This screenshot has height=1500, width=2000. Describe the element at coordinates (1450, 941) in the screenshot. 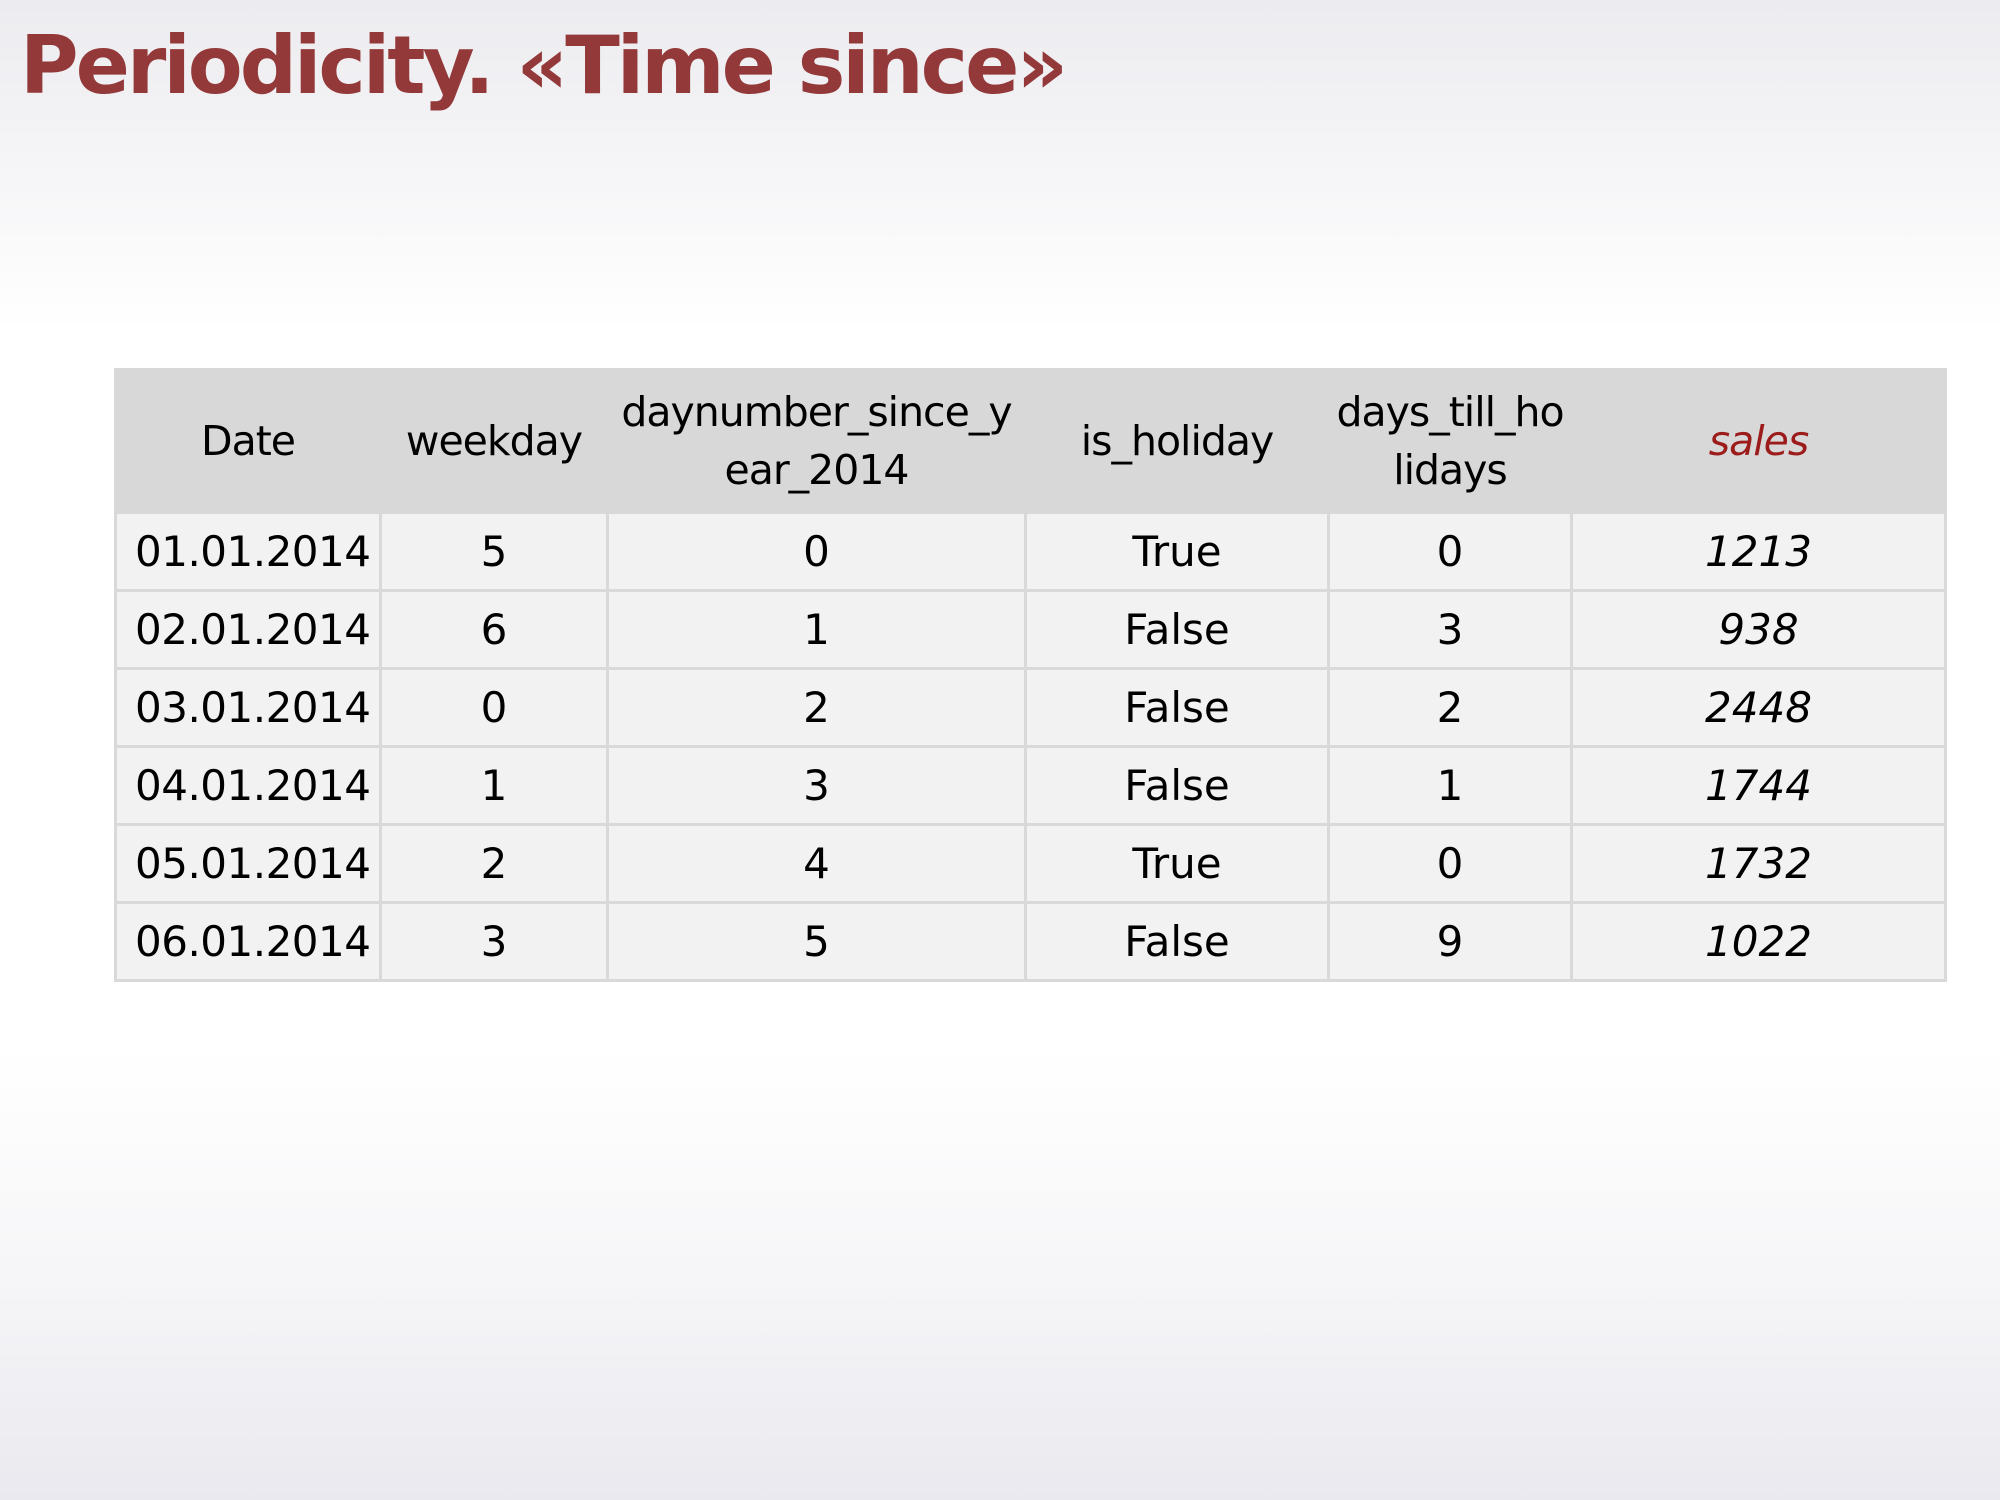

I see `days-till-holidays-cell: 9` at that location.